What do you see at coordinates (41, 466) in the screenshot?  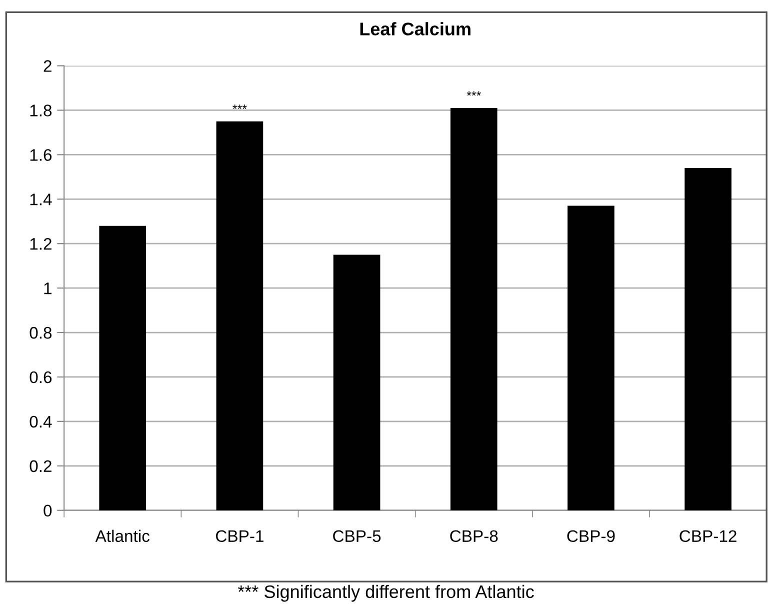 I see `y-tick-label: 0.2` at bounding box center [41, 466].